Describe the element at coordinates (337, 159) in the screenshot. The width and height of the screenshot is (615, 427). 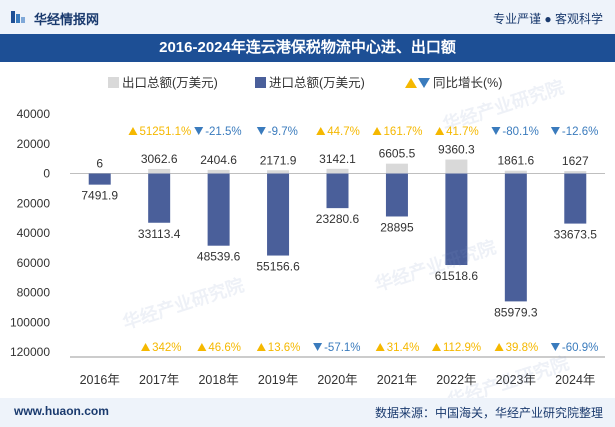
I see `export-value-label: 3142.1` at that location.